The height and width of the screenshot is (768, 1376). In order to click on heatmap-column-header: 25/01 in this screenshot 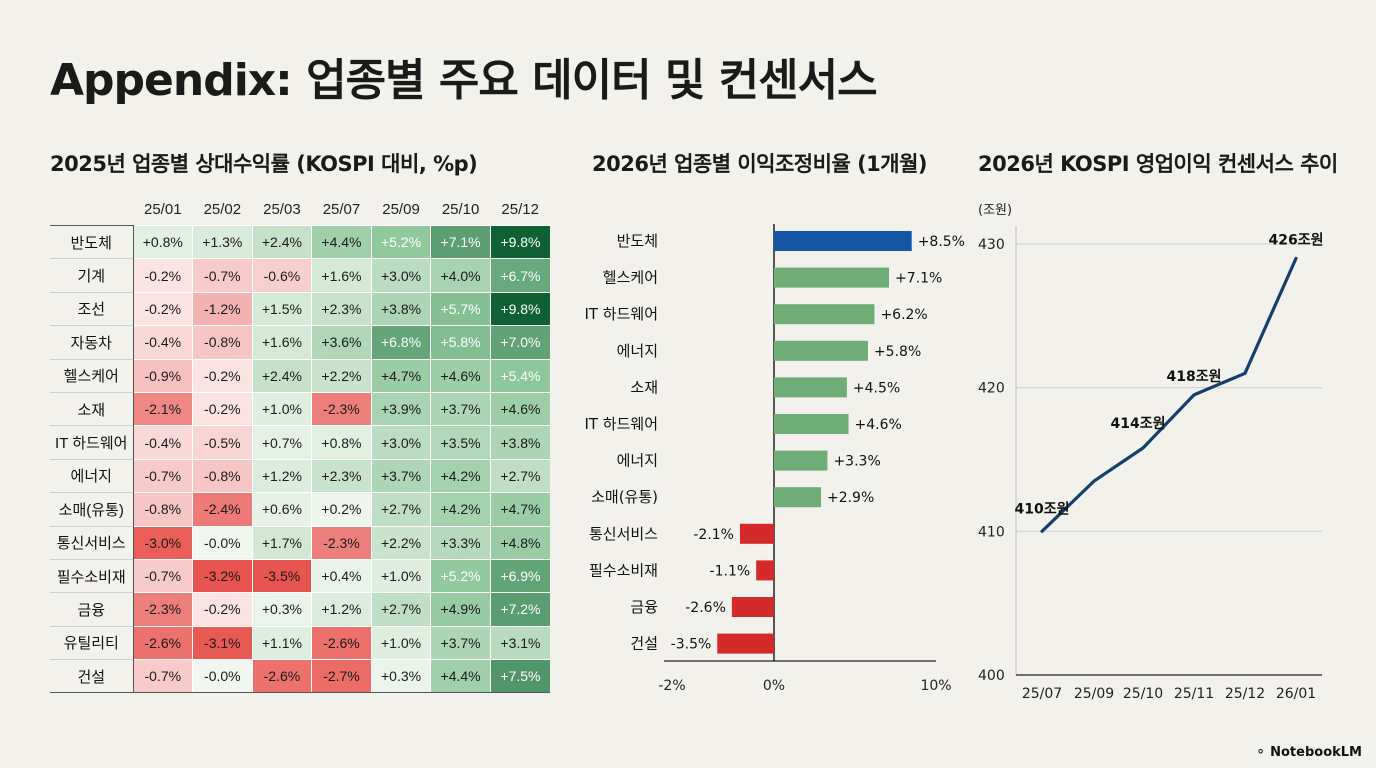, I will do `click(163, 209)`.